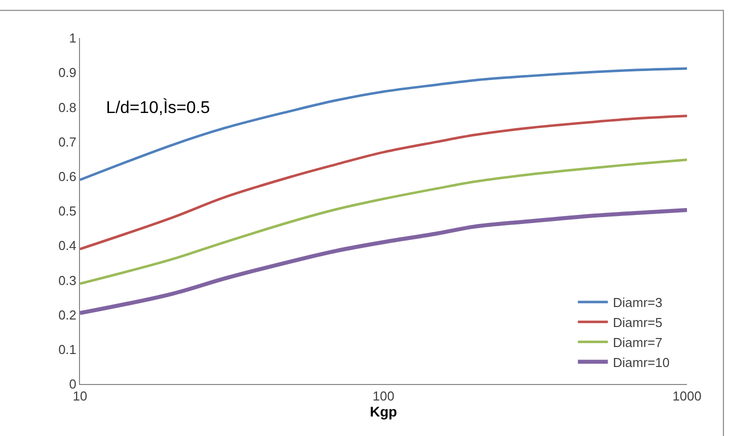 The image size is (732, 436). I want to click on annotation: L/d=10,Ìs=0.5, so click(158, 107).